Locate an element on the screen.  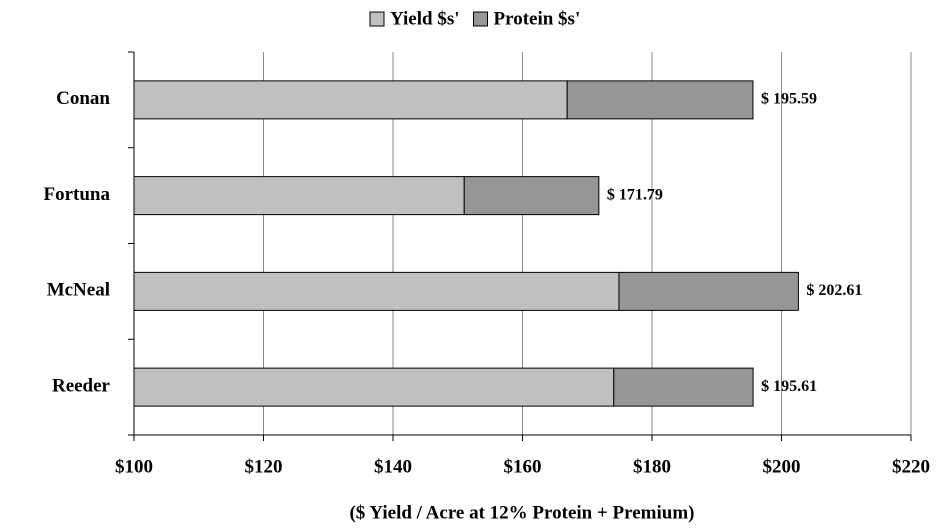
total-label: $ 171.79 is located at coordinates (635, 194).